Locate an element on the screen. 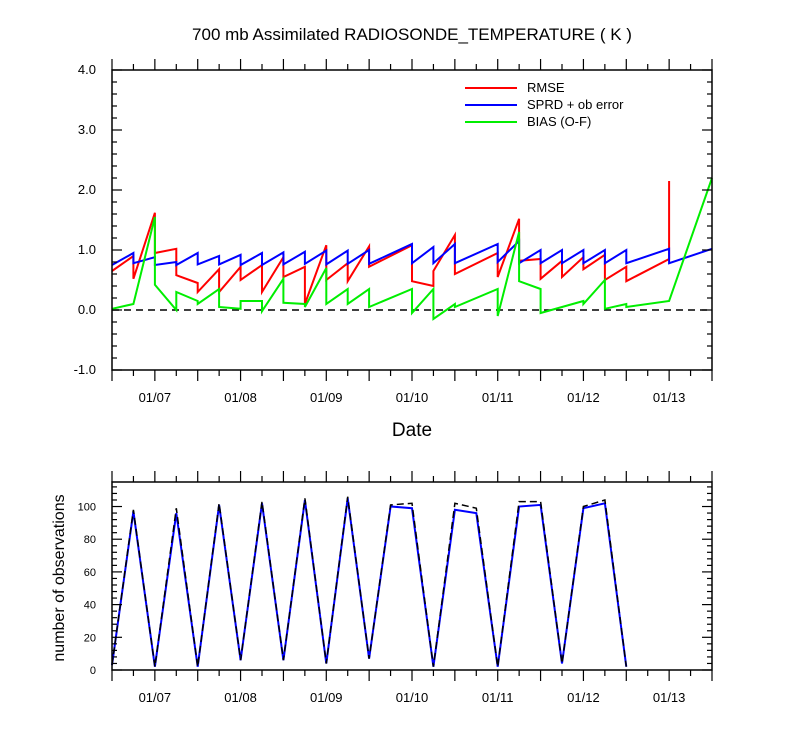 This screenshot has height=750, width=800. top-chart-y-tick-labels: 4.0 3.0 2.0 1.0 0.0 -1.0 is located at coordinates (85, 219).